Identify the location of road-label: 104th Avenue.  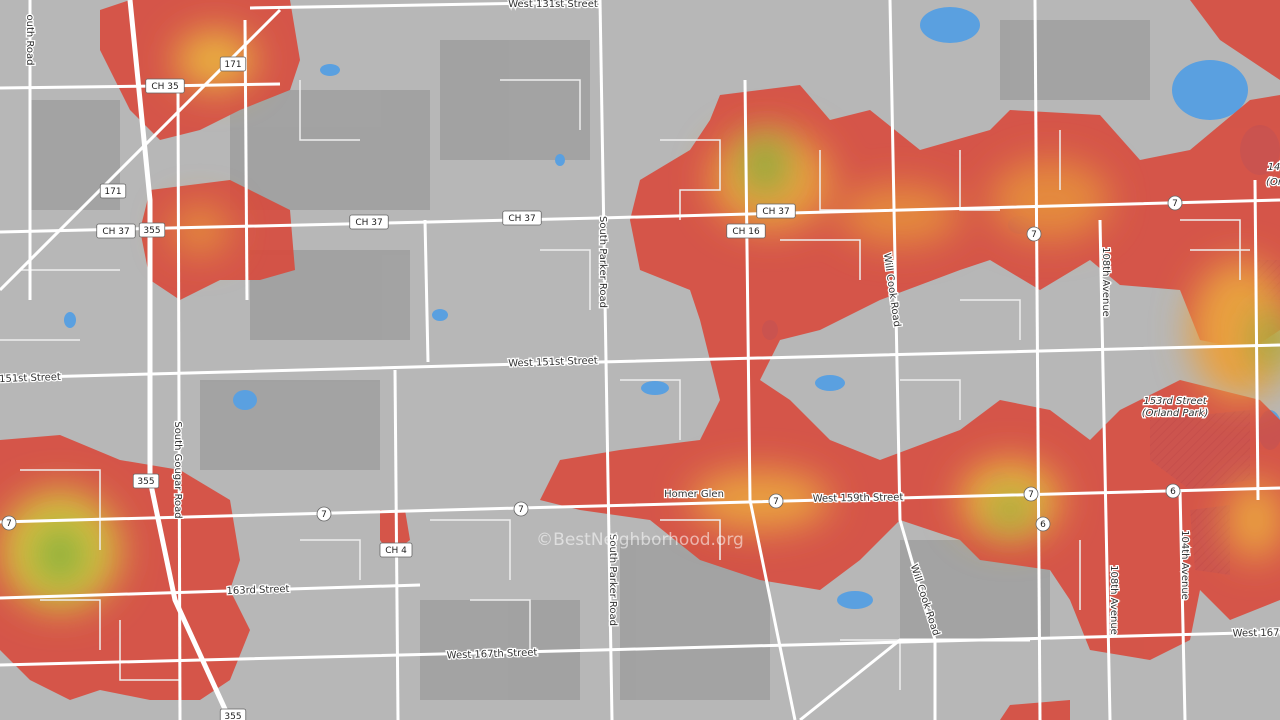
(1184, 565).